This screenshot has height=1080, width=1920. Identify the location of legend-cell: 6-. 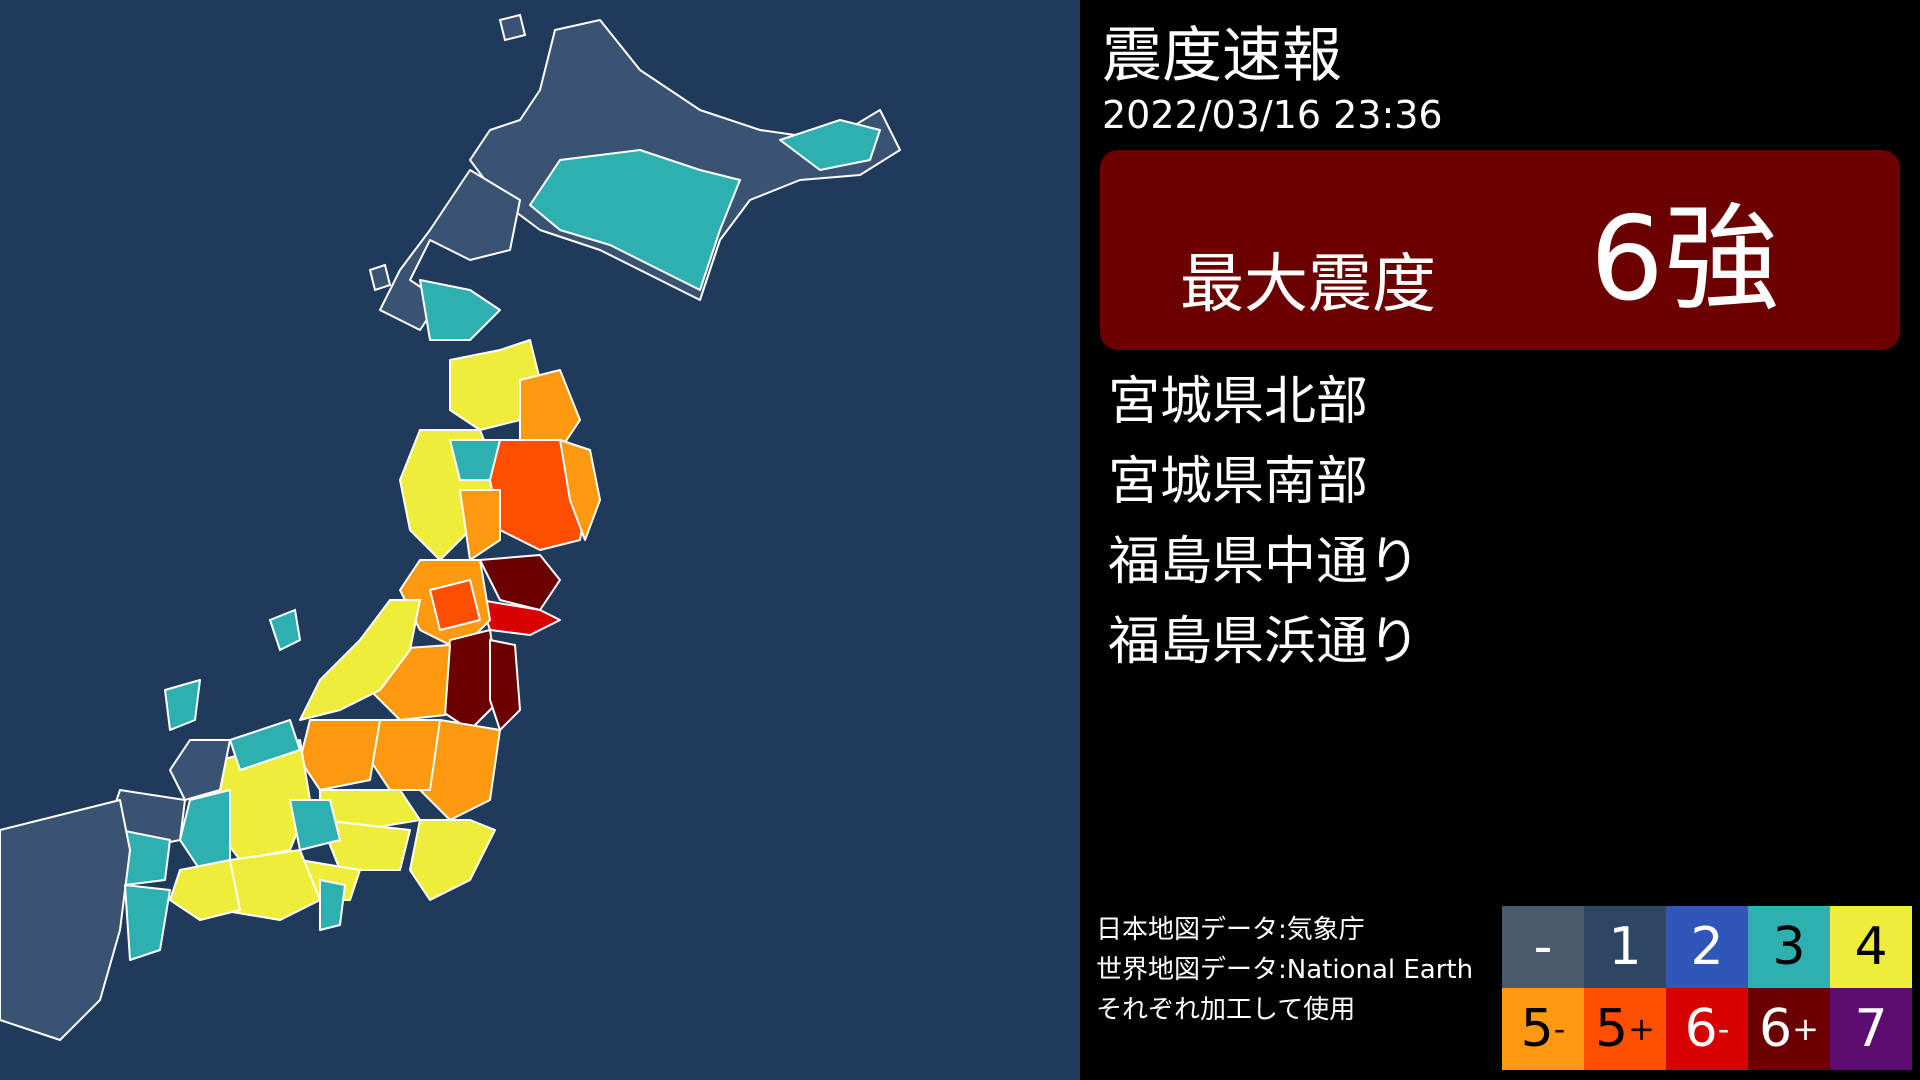
(1707, 1029).